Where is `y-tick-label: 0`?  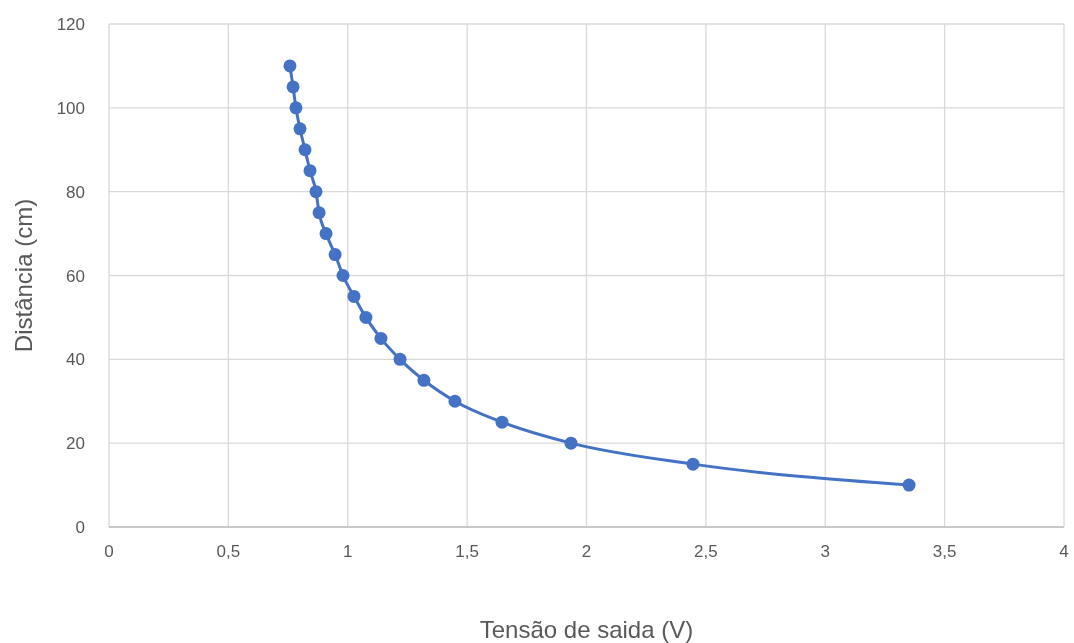
y-tick-label: 0 is located at coordinates (80, 527).